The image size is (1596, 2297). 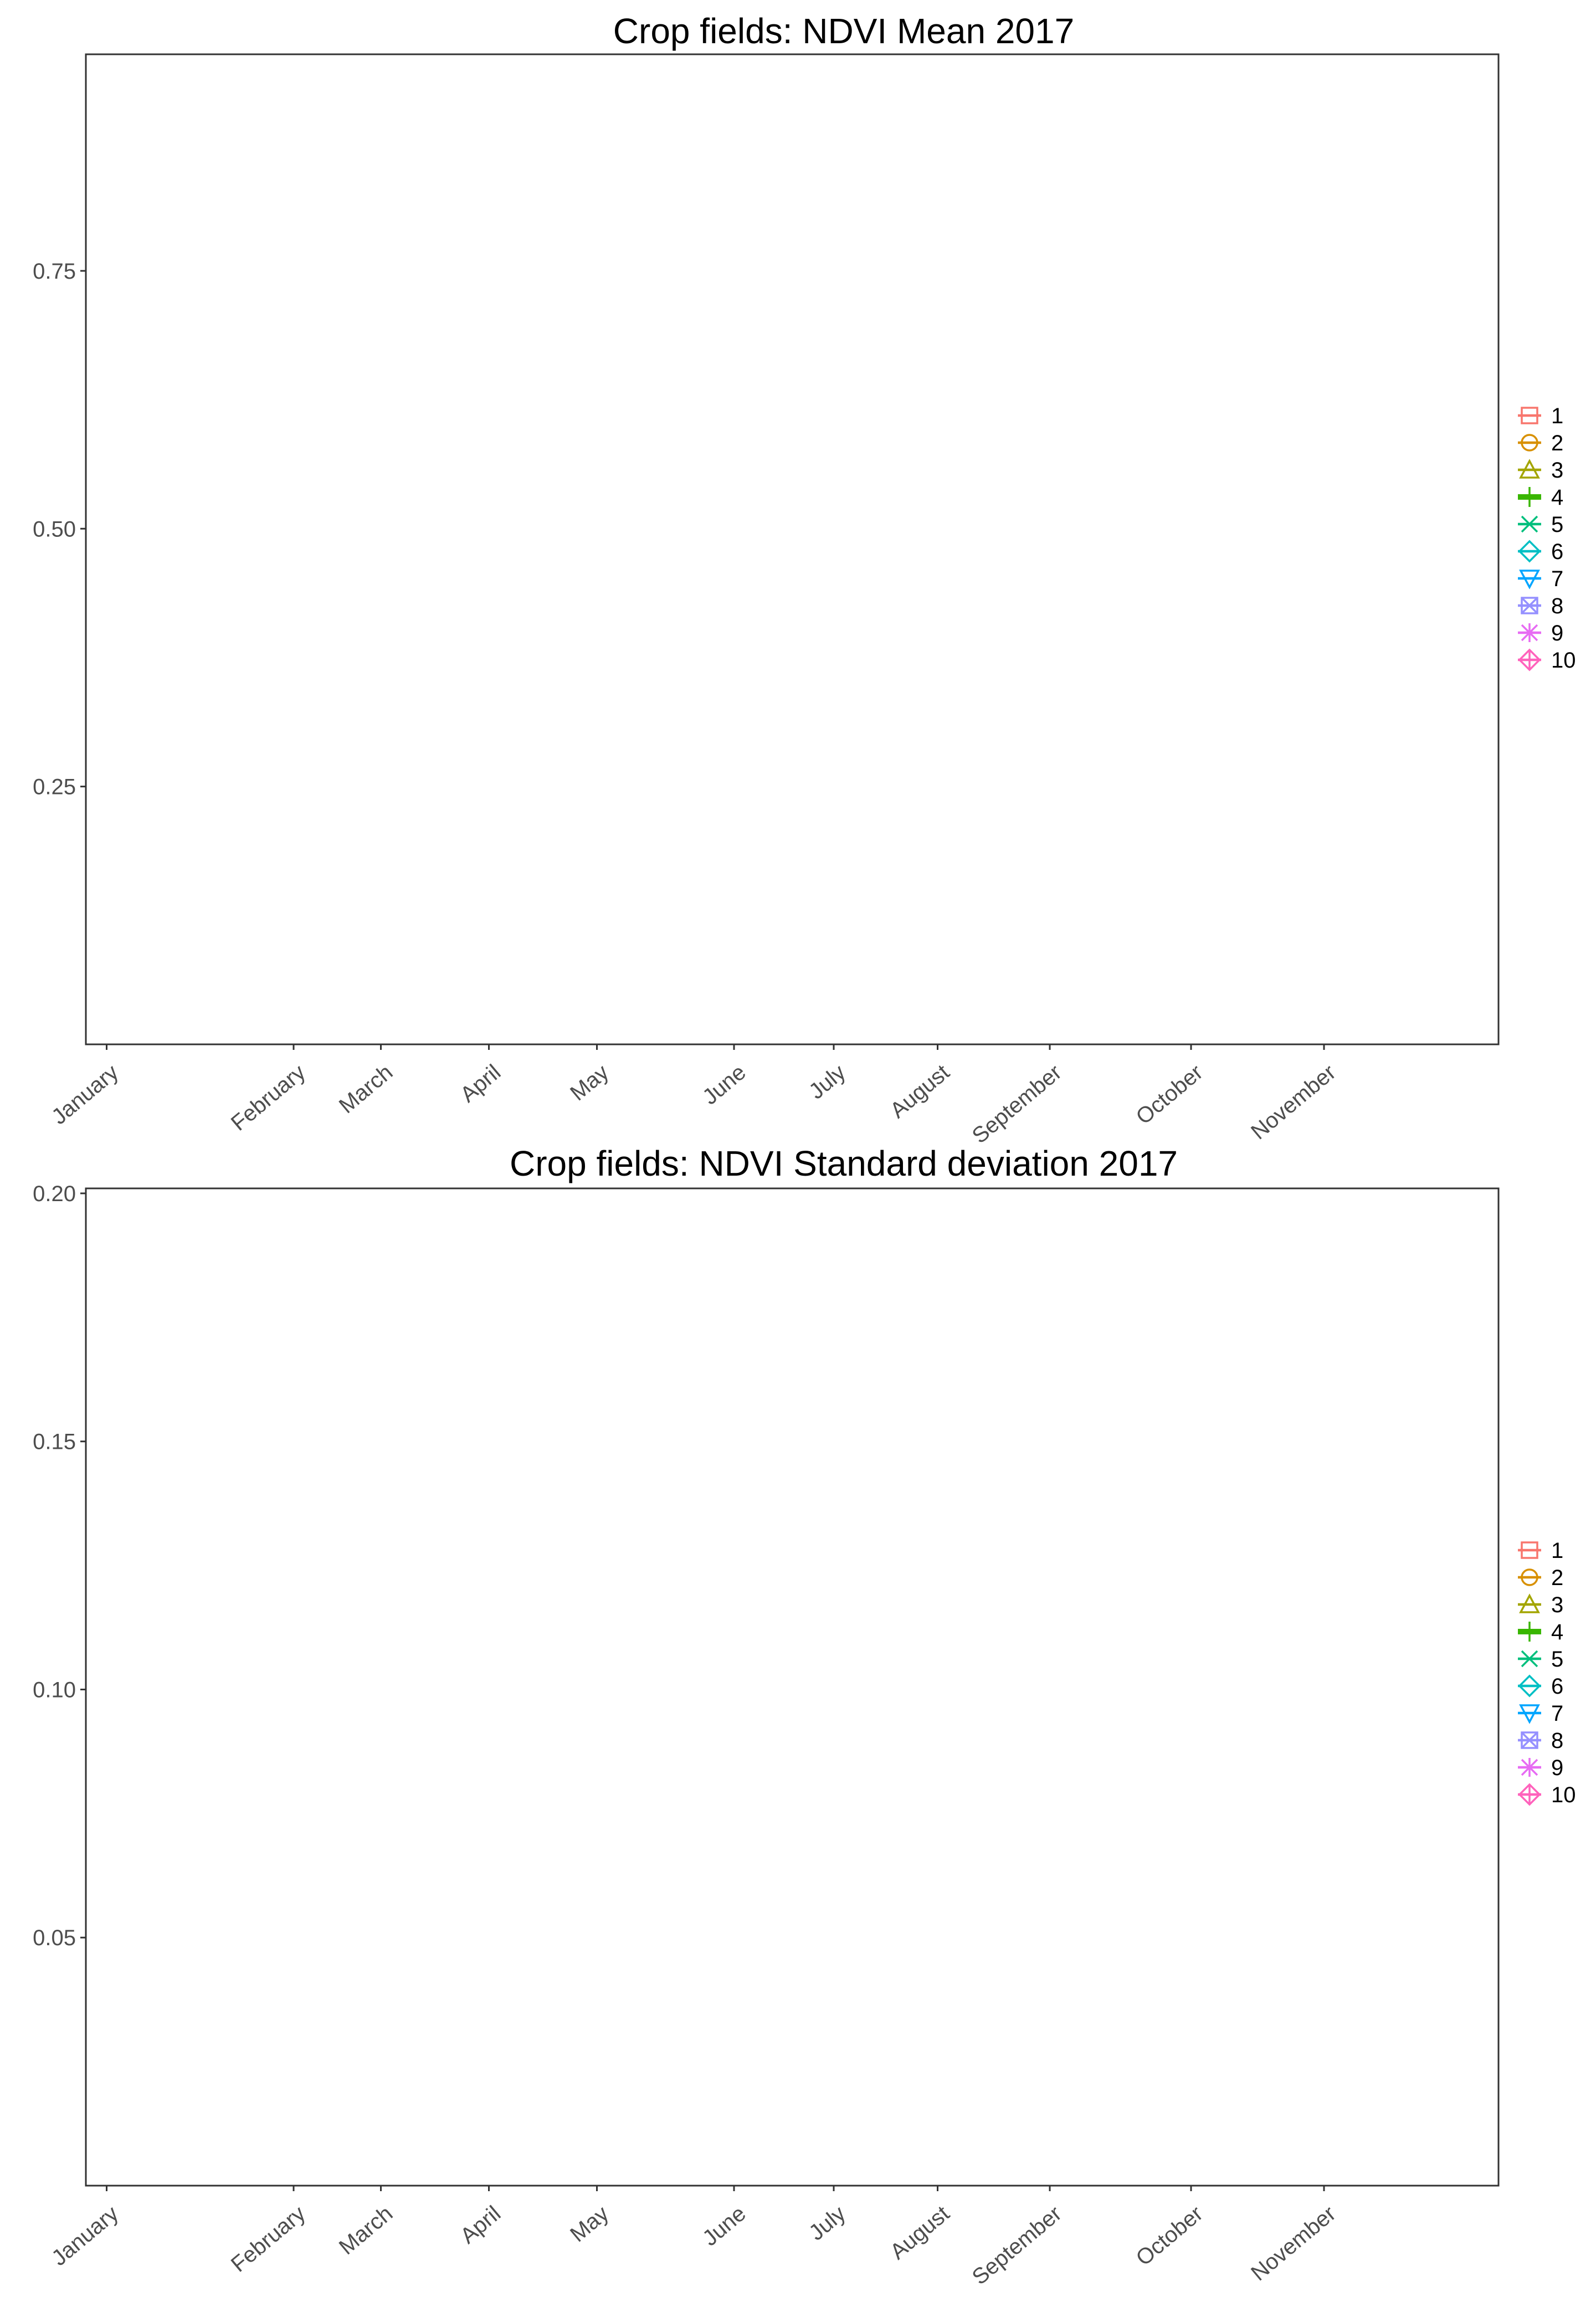 What do you see at coordinates (1547, 538) in the screenshot?
I see `legend: 1 2 345 6 7 8 9 10` at bounding box center [1547, 538].